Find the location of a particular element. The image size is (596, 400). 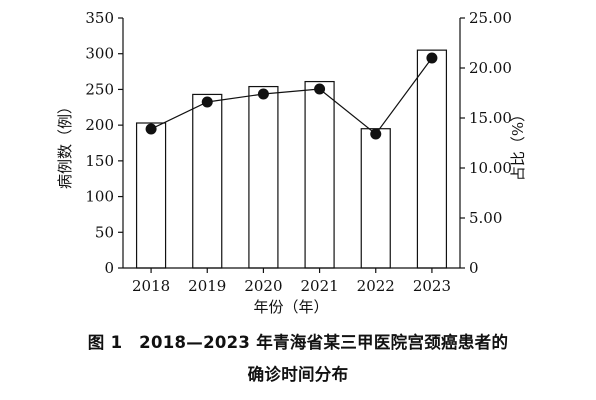

y-right-tick-label: 20.00 is located at coordinates (490, 68).